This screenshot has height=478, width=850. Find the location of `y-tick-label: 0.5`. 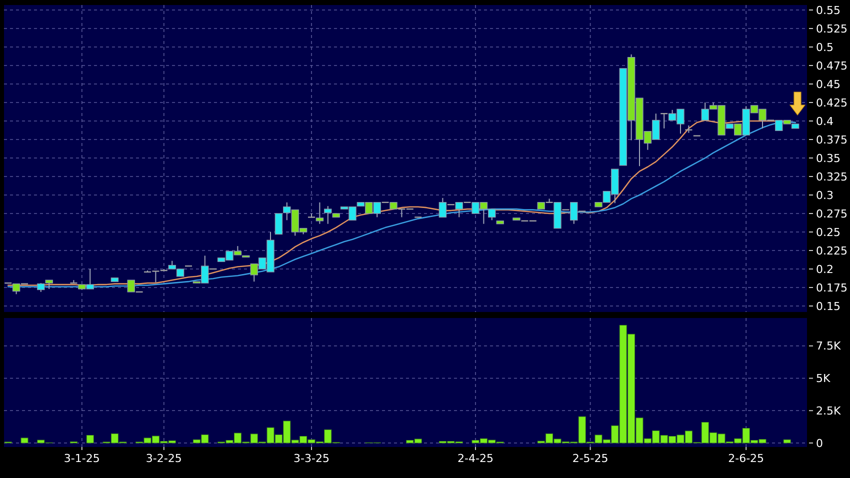

y-tick-label: 0.5 is located at coordinates (825, 47).